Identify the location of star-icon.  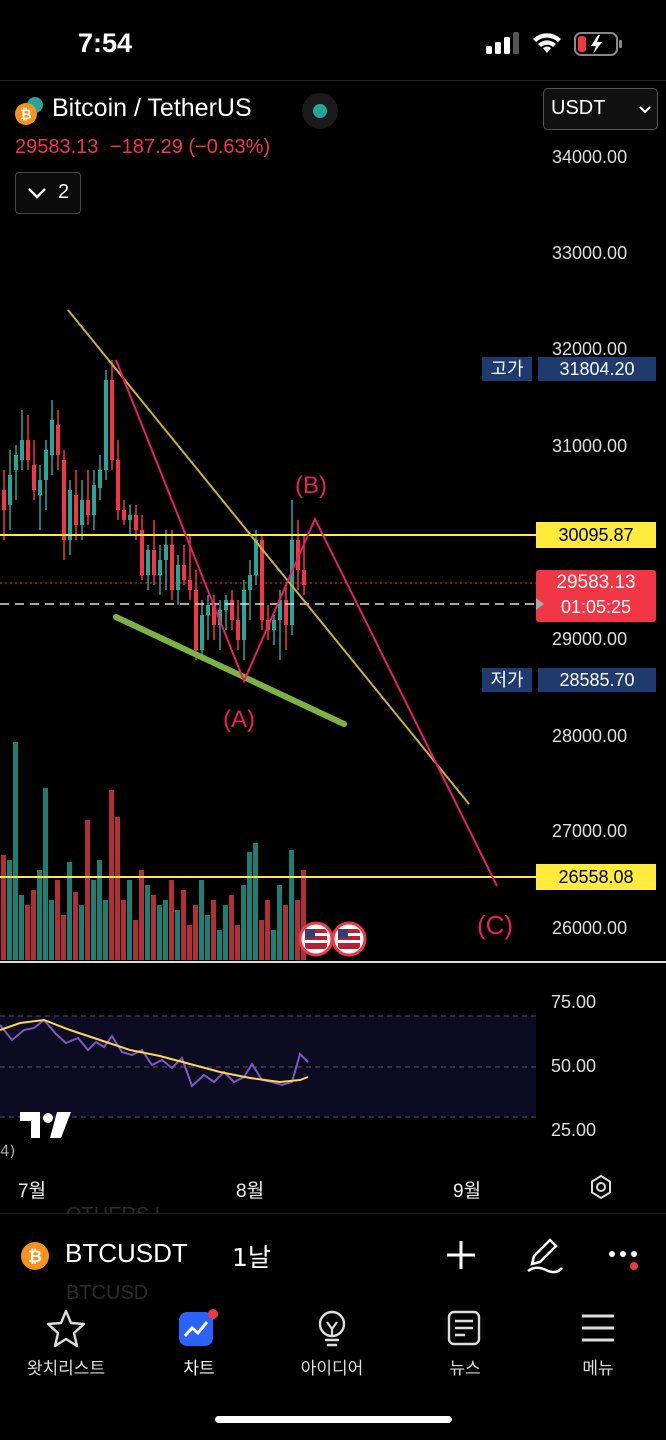
(66, 1328).